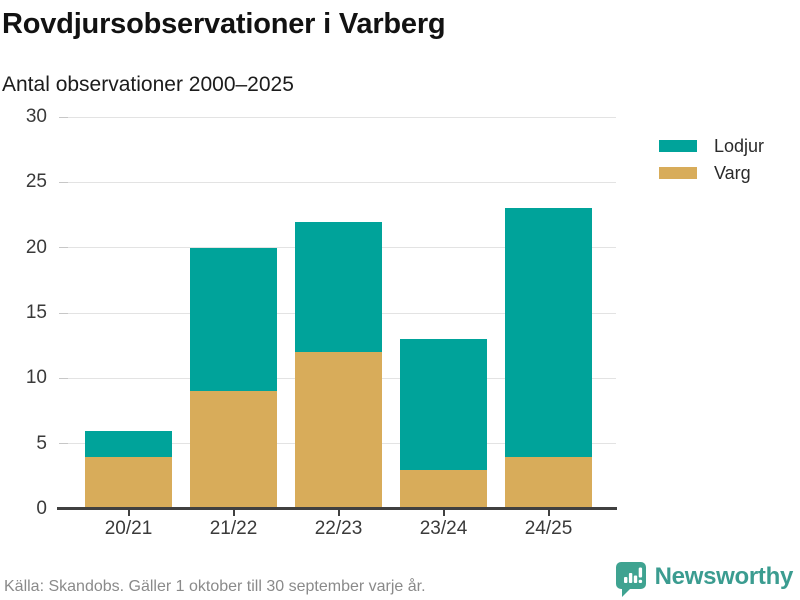  What do you see at coordinates (338, 528) in the screenshot?
I see `x-axis-label-22/23: 22/23` at bounding box center [338, 528].